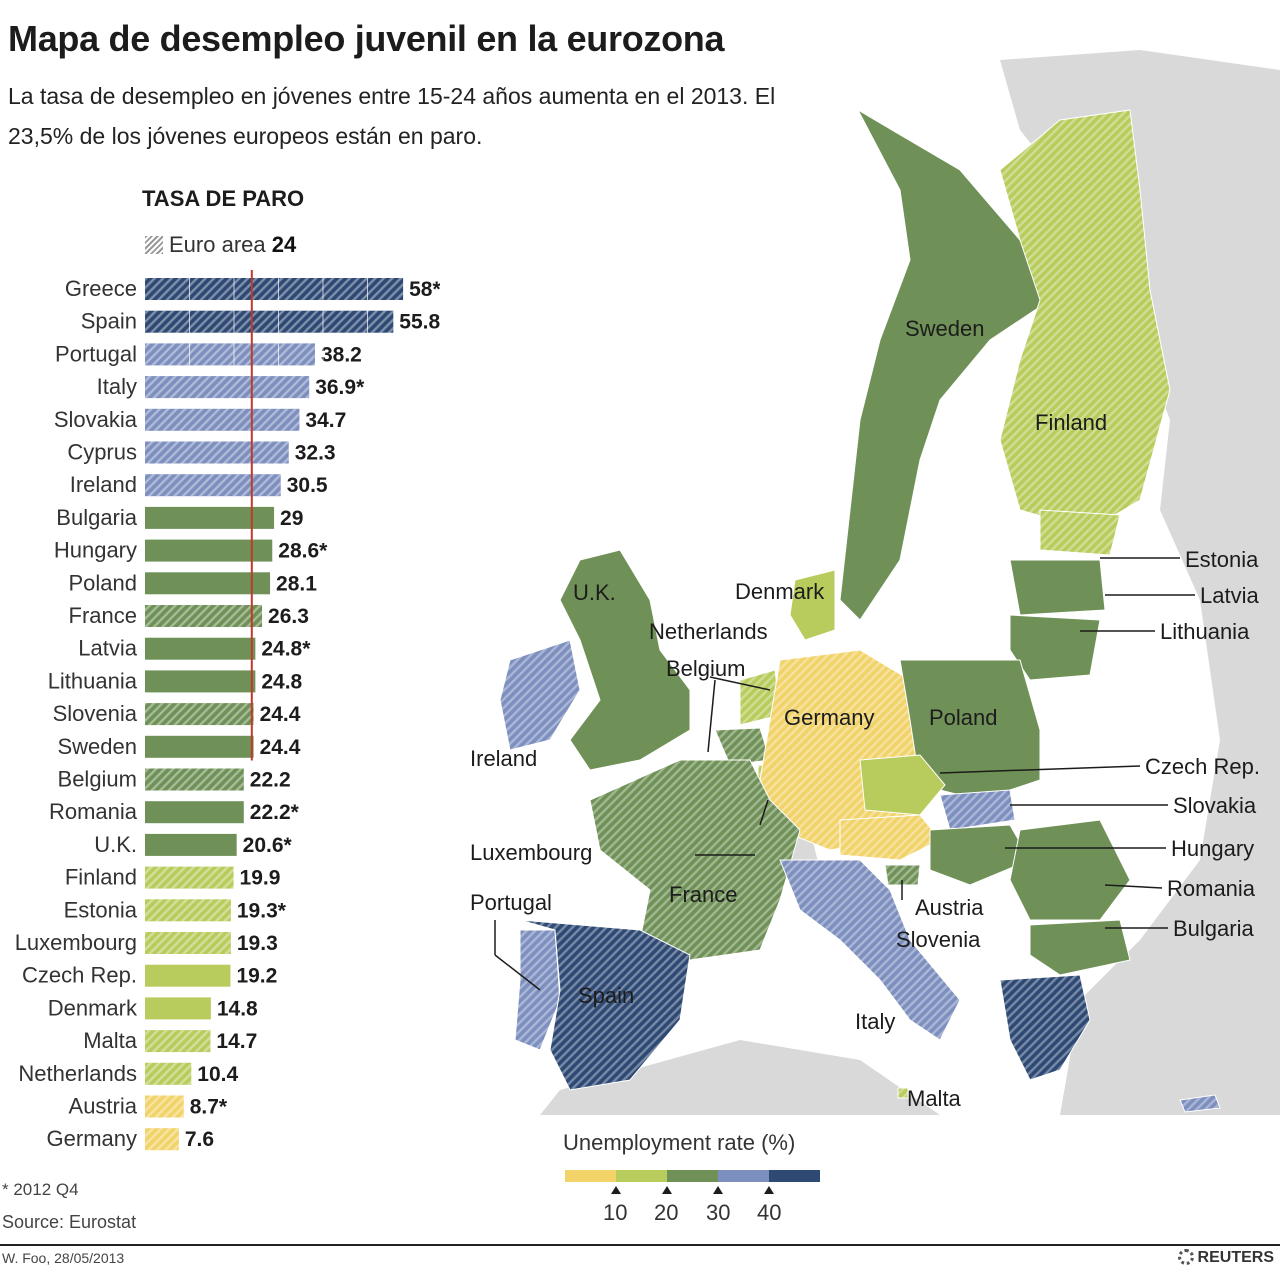 This screenshot has width=1280, height=1279. What do you see at coordinates (256, 976) in the screenshot?
I see `bar-value-label: 19.2` at bounding box center [256, 976].